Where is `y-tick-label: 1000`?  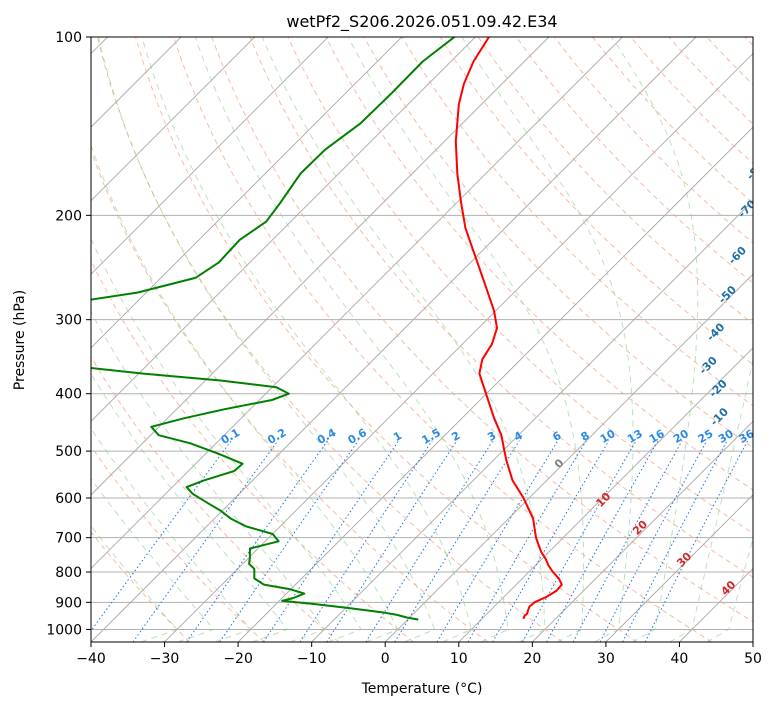 y-tick-label: 1000 is located at coordinates (64, 630).